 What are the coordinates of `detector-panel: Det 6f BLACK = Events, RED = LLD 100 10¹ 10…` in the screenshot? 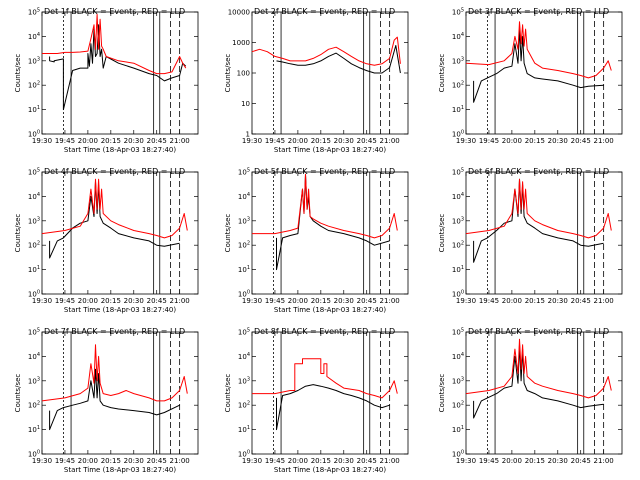 It's located at (530, 236).